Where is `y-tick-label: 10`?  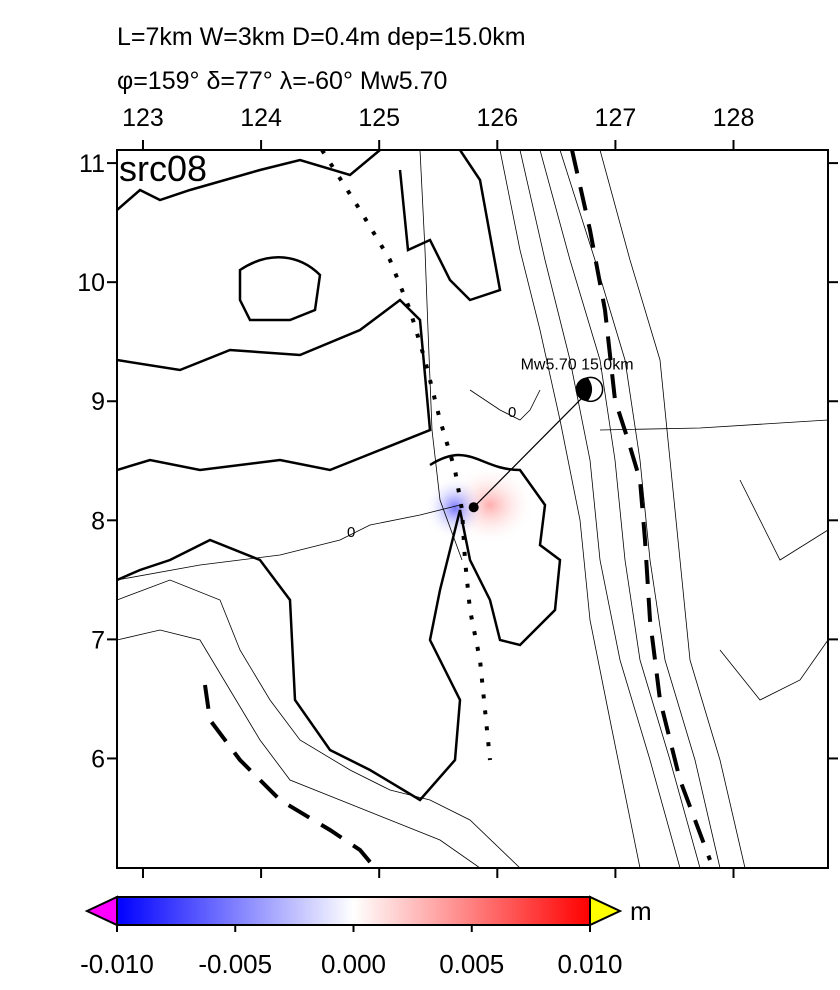
y-tick-label: 10 is located at coordinates (91, 283).